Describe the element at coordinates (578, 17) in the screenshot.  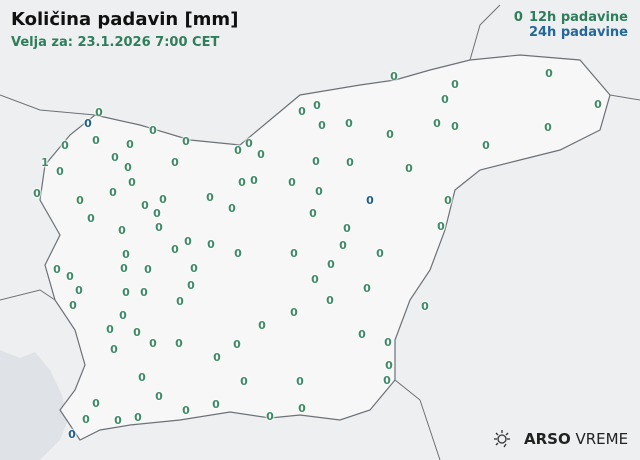
I see `legend-12h-label: 12h padavine` at that location.